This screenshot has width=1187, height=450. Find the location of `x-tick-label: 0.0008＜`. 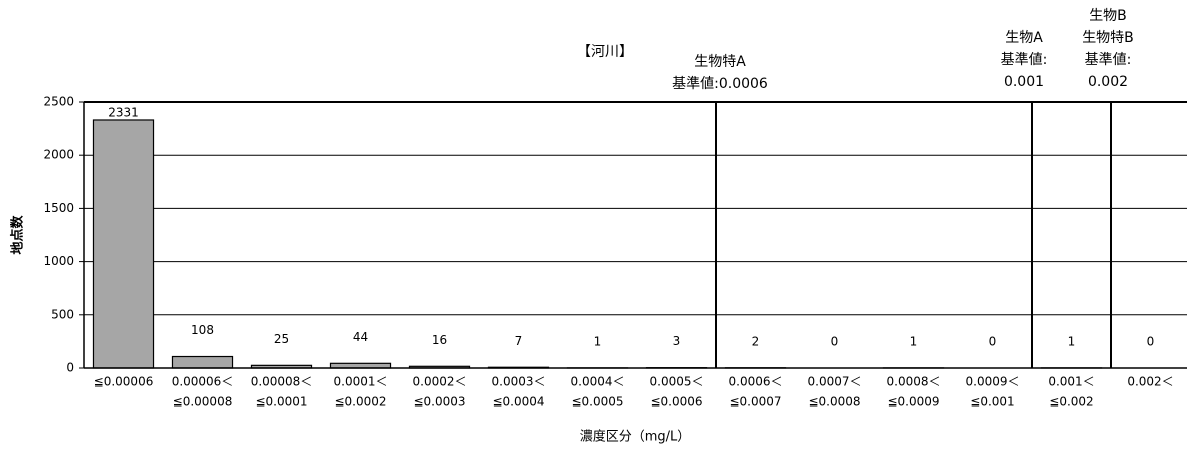

x-tick-label: 0.0008＜ is located at coordinates (914, 382).